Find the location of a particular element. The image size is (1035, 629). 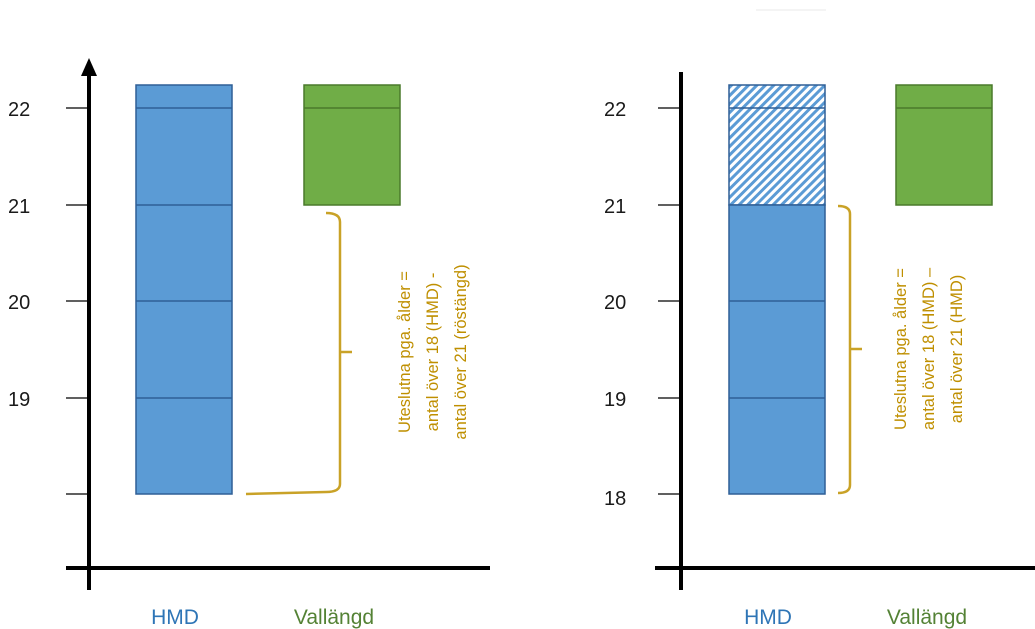

right-tick-label: 22 is located at coordinates (615, 110).